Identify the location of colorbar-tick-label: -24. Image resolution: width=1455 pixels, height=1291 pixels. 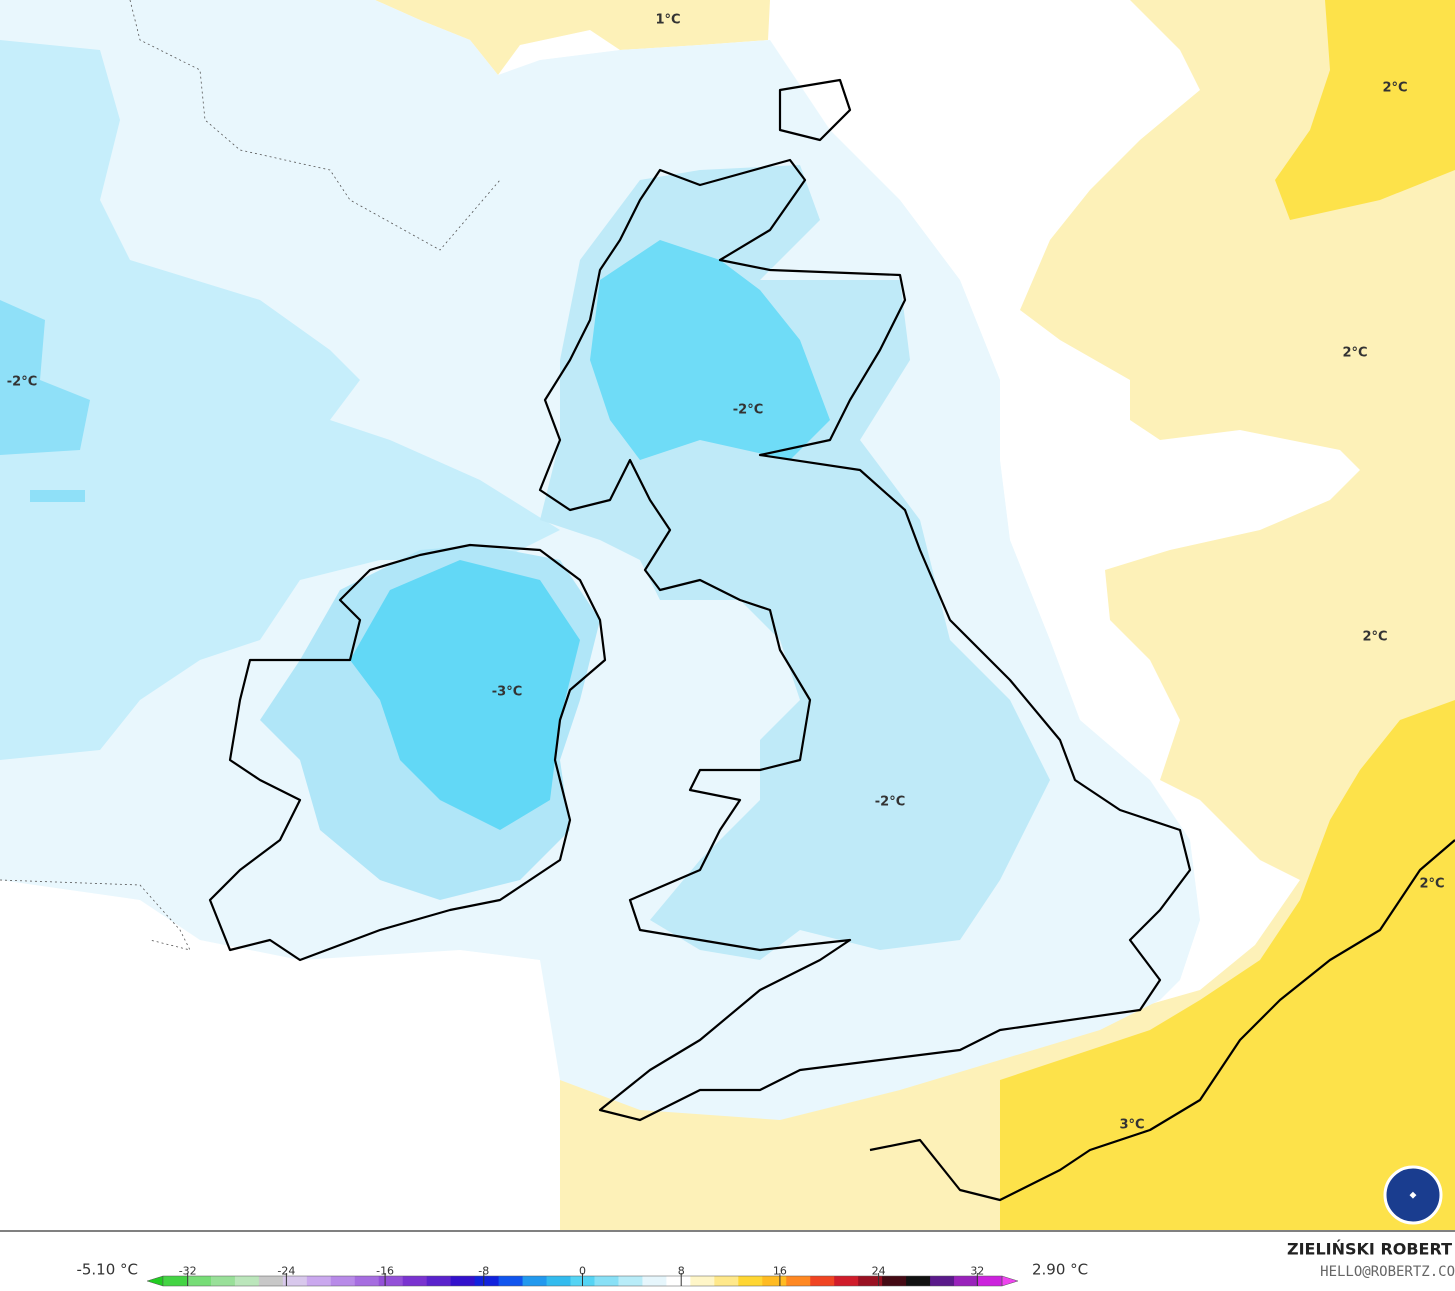
(286, 1271).